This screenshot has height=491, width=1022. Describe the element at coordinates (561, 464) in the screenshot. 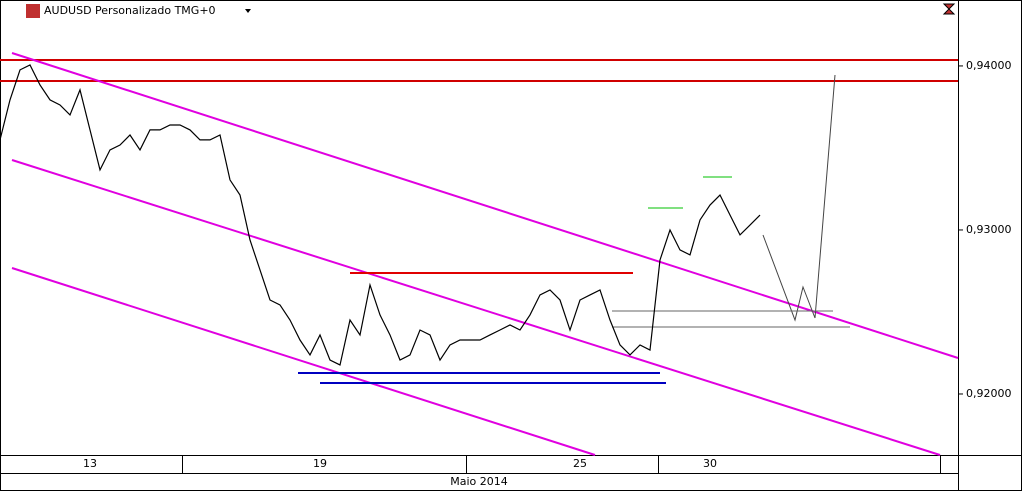

I see `day-separators` at that location.